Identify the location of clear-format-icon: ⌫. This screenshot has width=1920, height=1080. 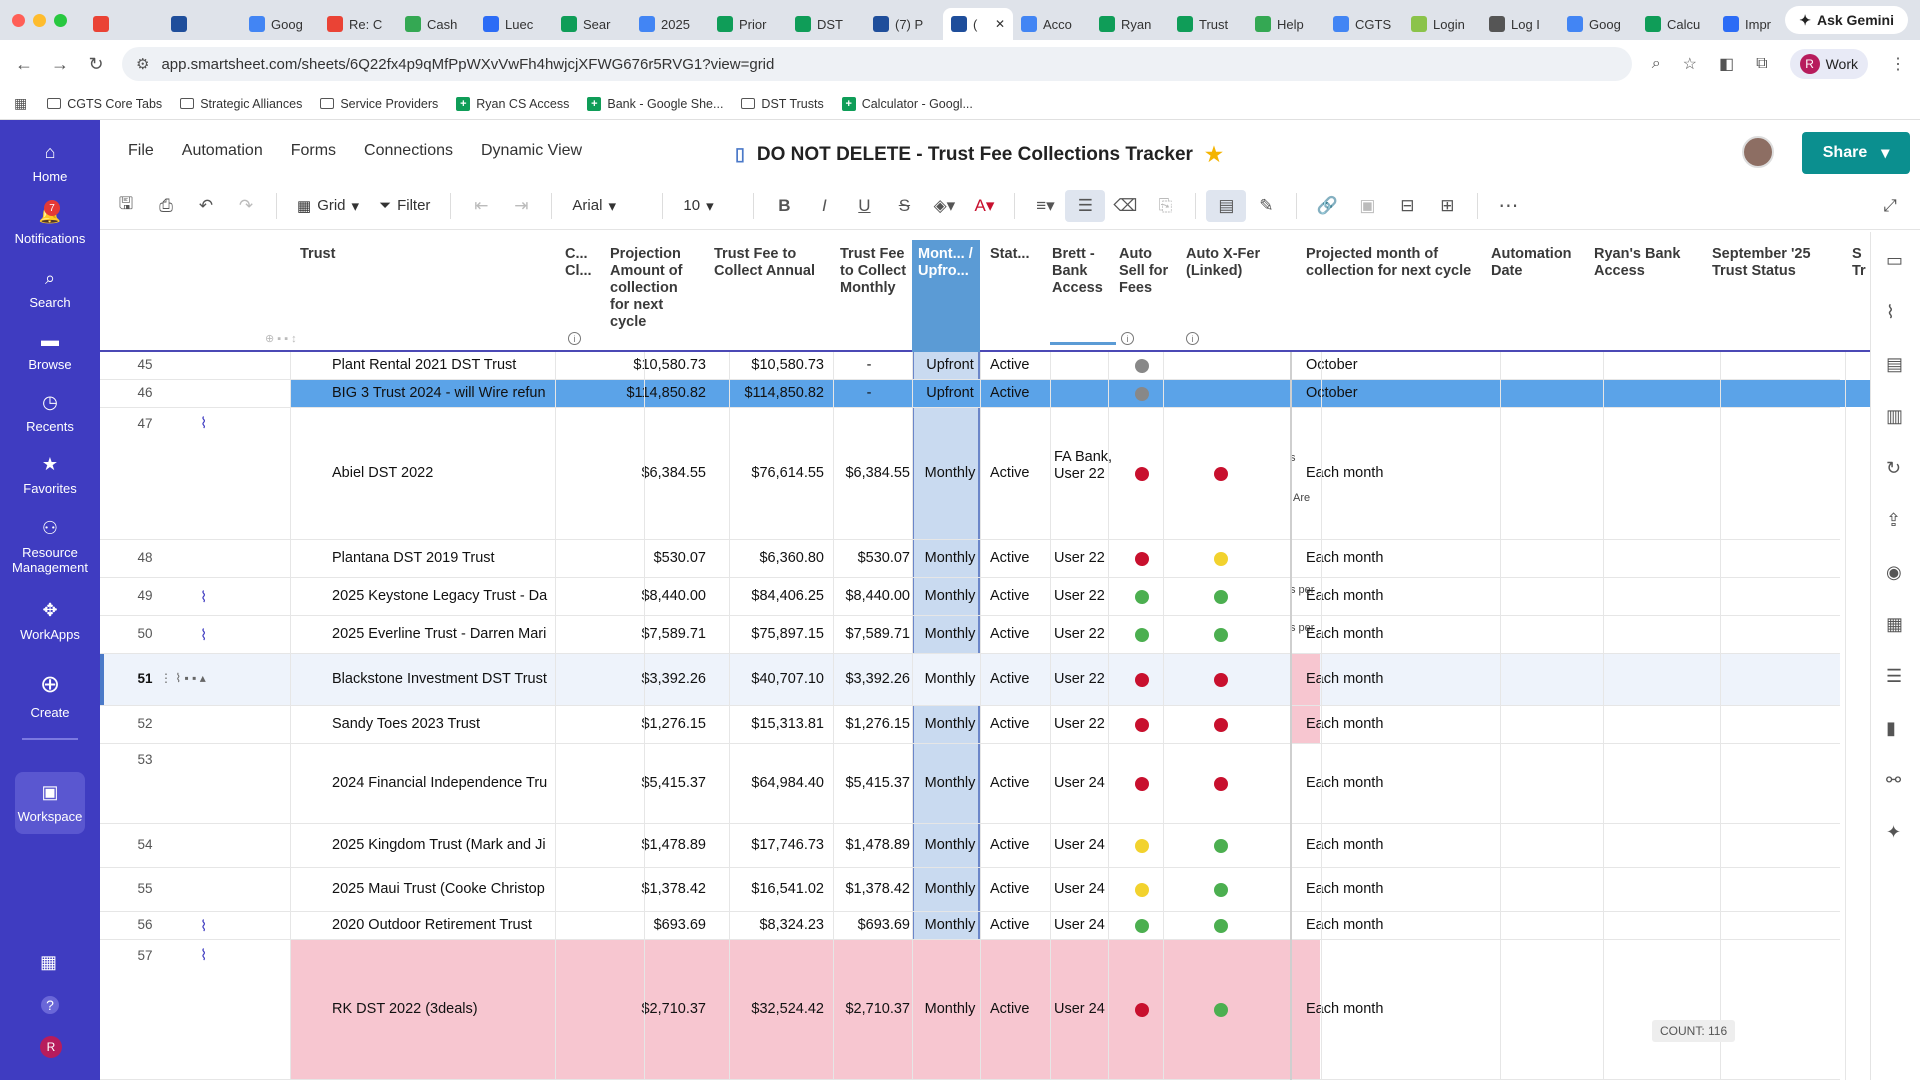
(1125, 205).